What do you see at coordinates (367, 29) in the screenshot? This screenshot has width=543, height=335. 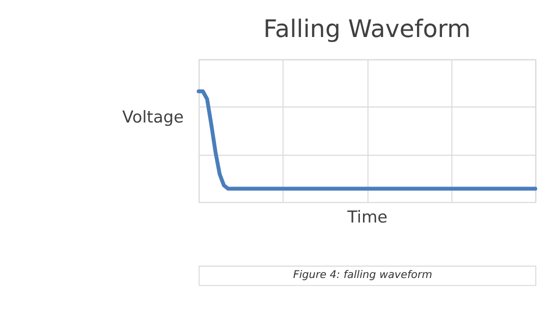 I see `chart-title: Falling Waveform` at bounding box center [367, 29].